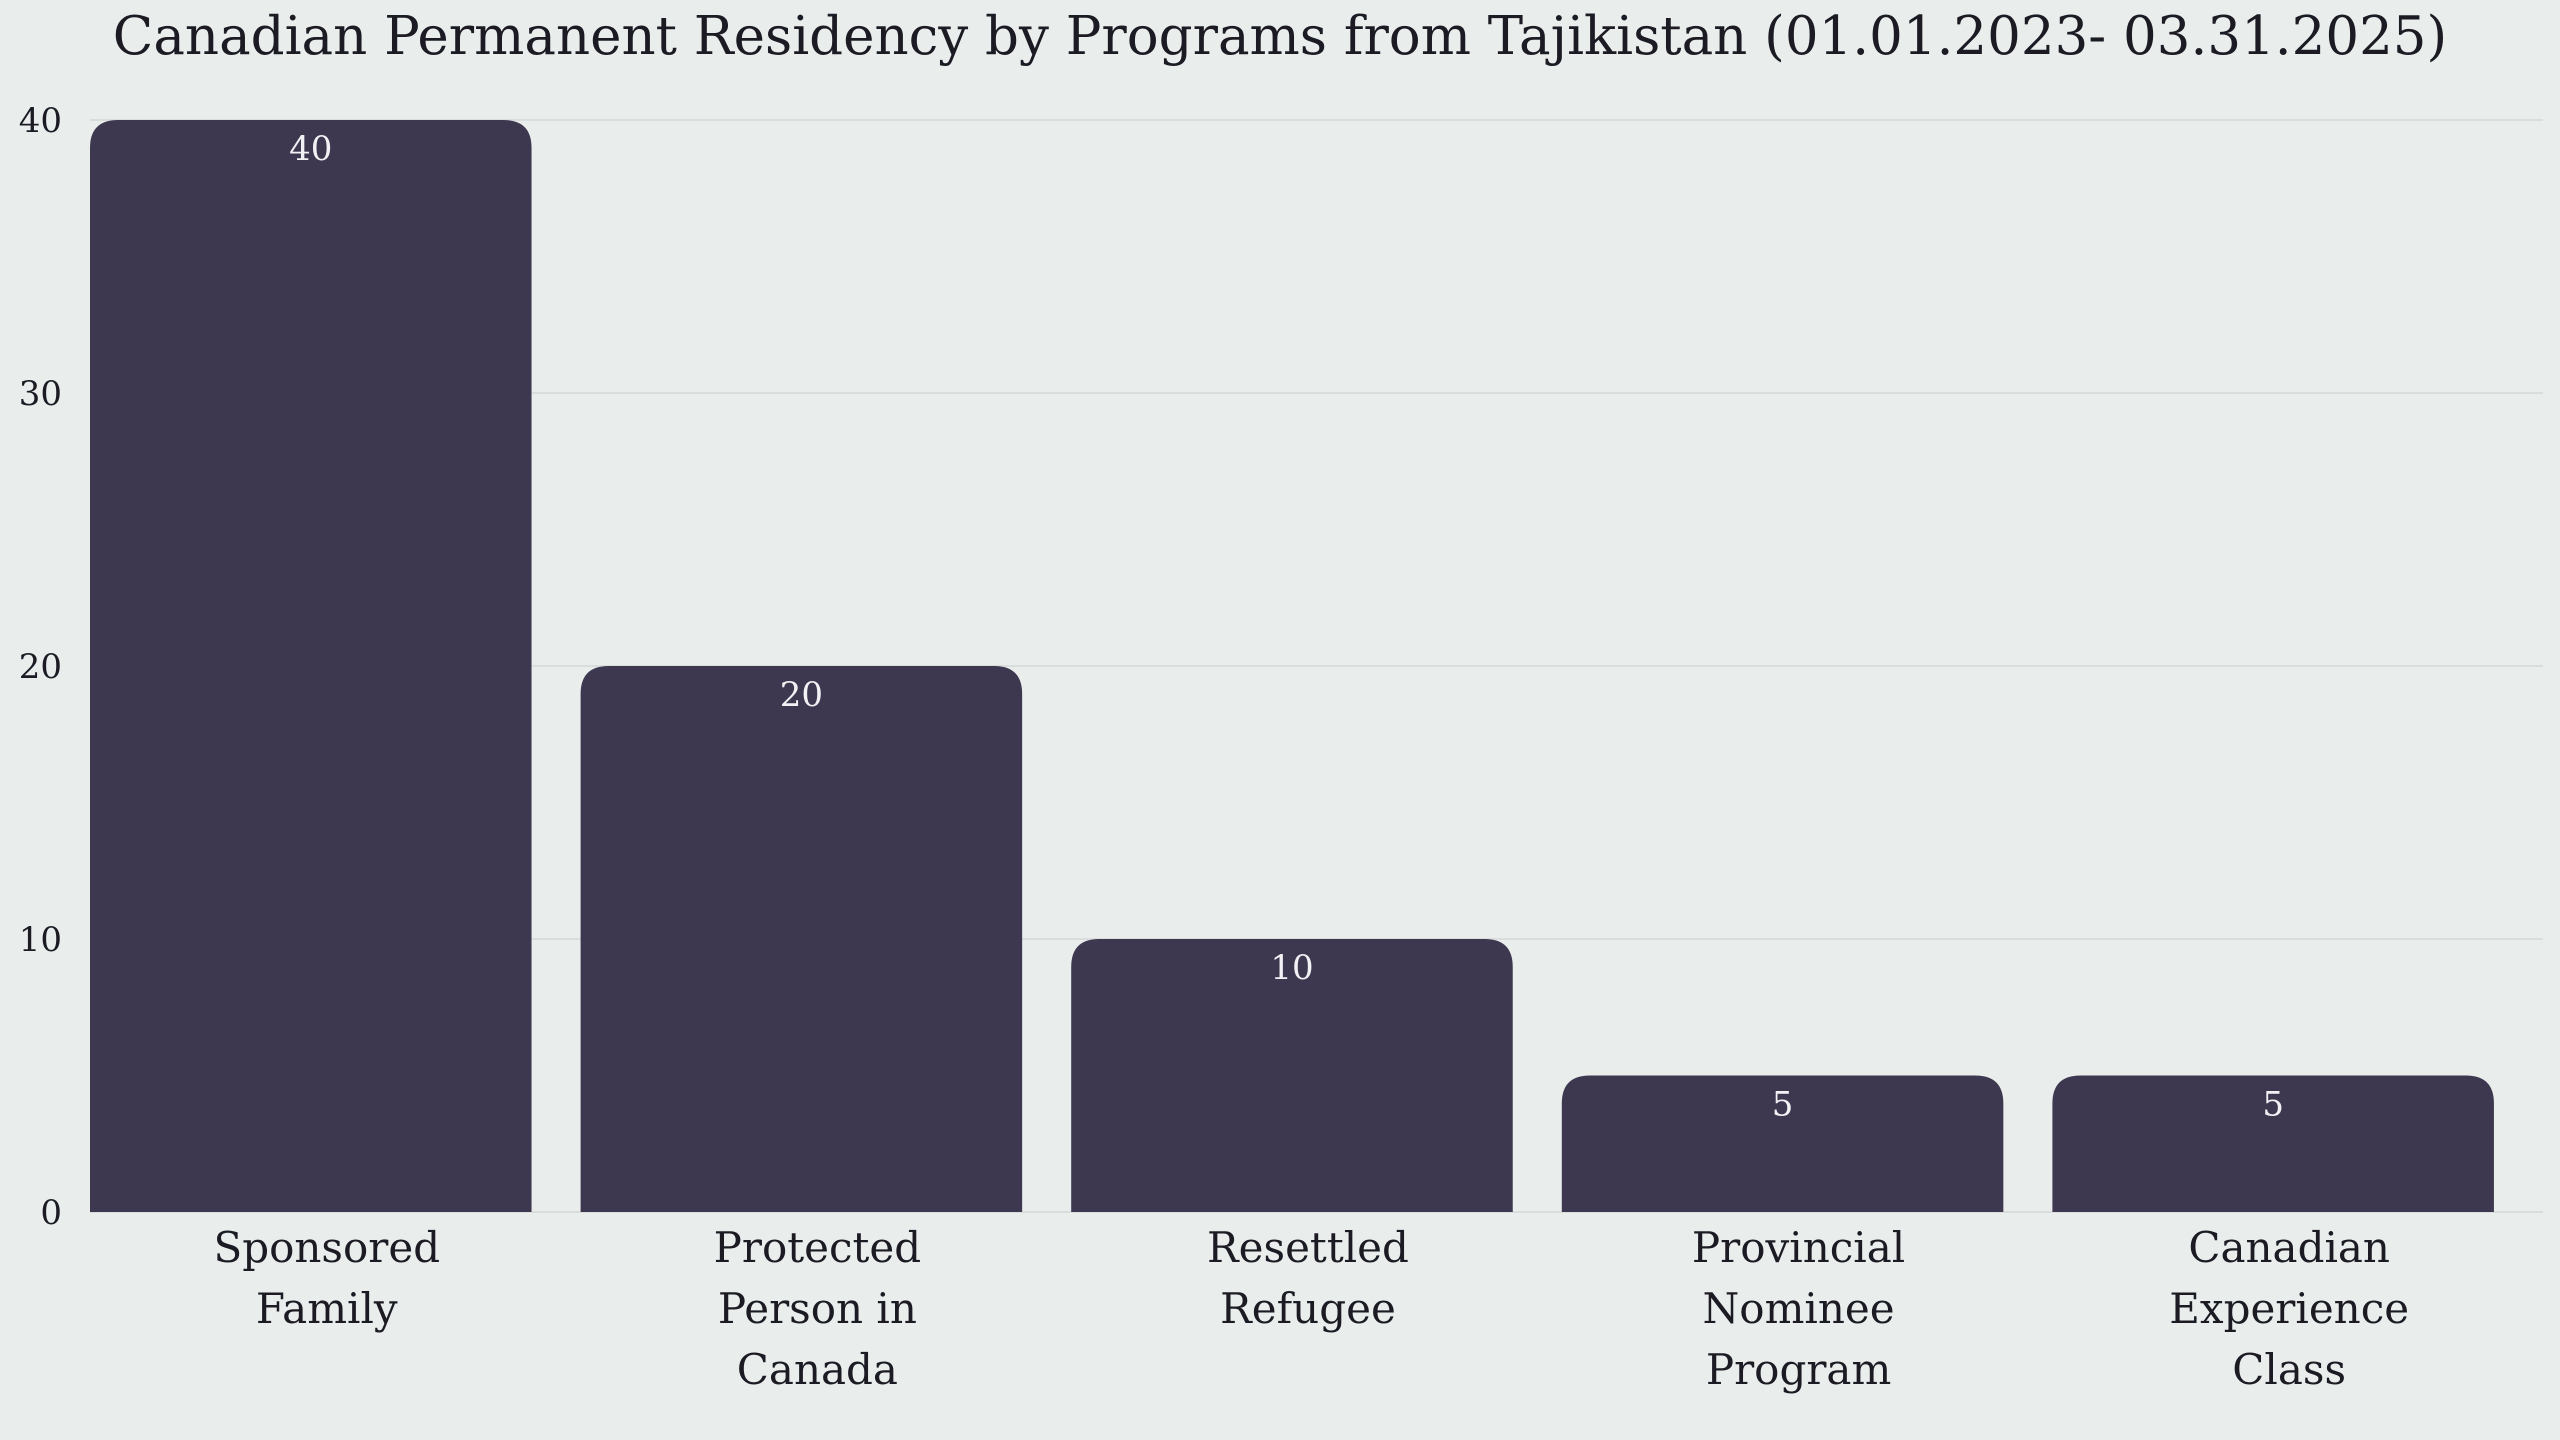 Image resolution: width=2560 pixels, height=1440 pixels. Describe the element at coordinates (2289, 1308) in the screenshot. I see `x-tick-label-5: Canadian Experience Class` at that location.